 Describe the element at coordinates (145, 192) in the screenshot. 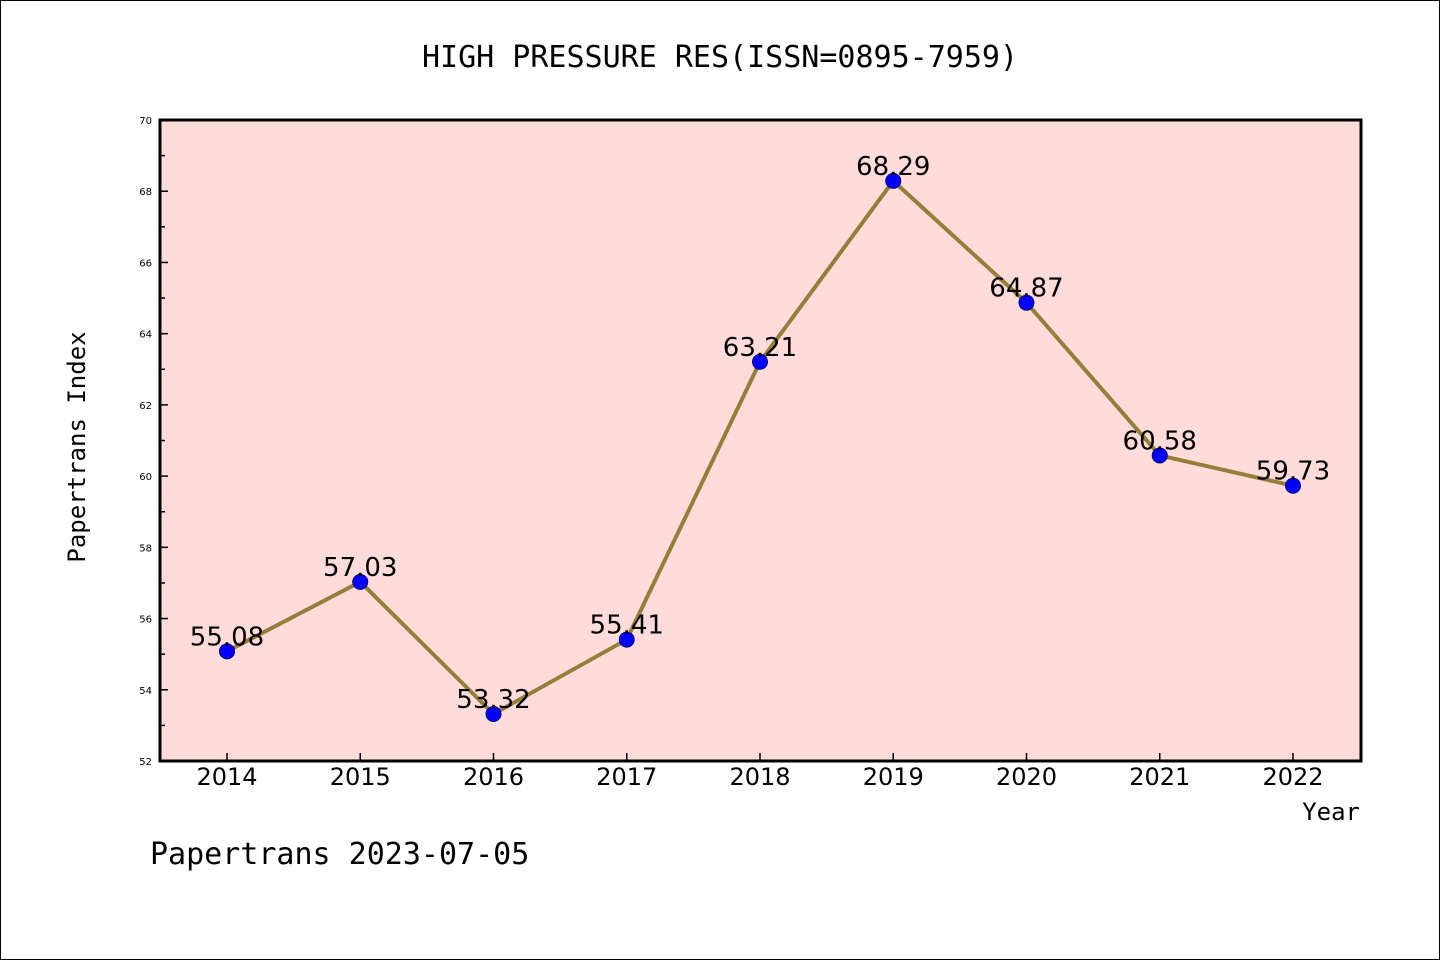

I see `y-tick-label: 68` at that location.